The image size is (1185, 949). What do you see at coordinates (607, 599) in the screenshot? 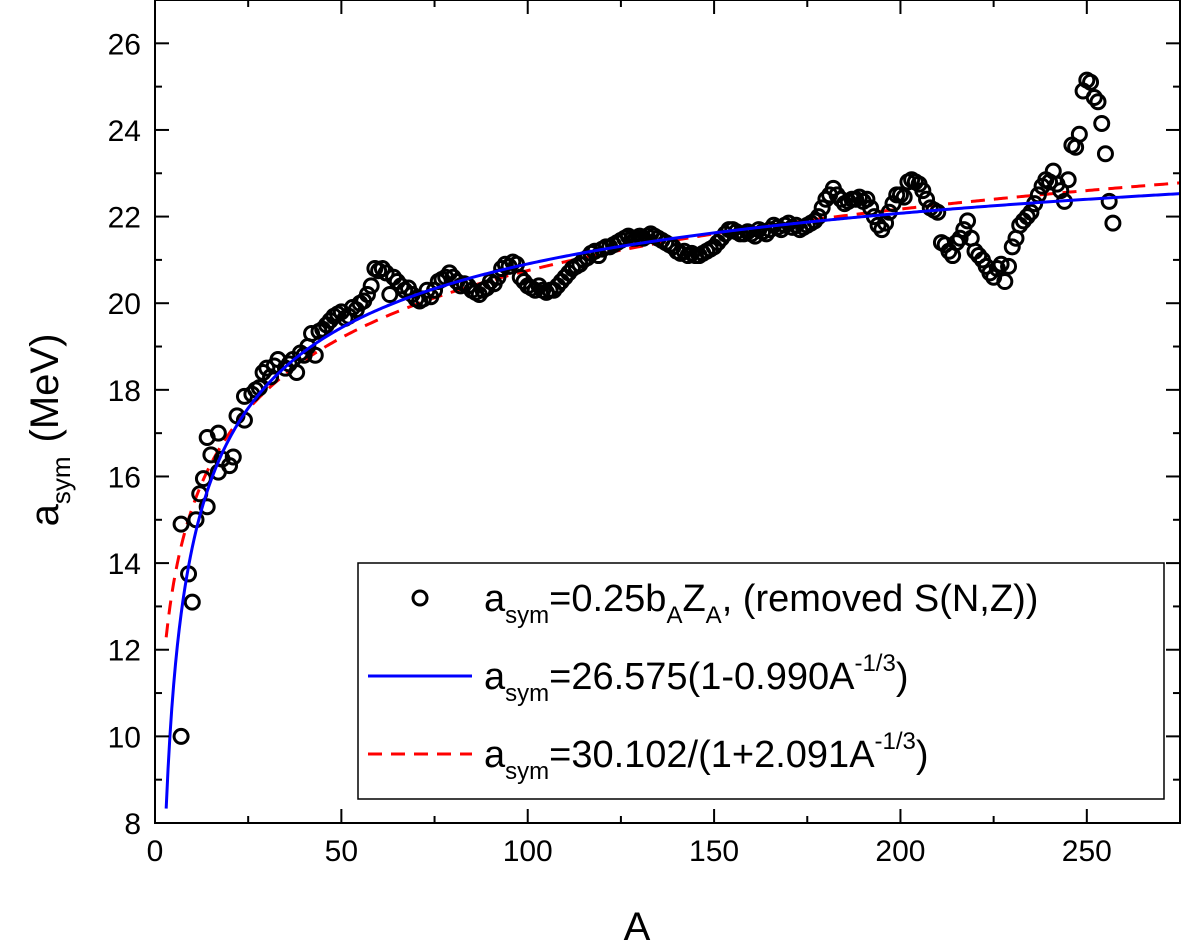
I see `legend-label-part: =0.25b` at bounding box center [607, 599].